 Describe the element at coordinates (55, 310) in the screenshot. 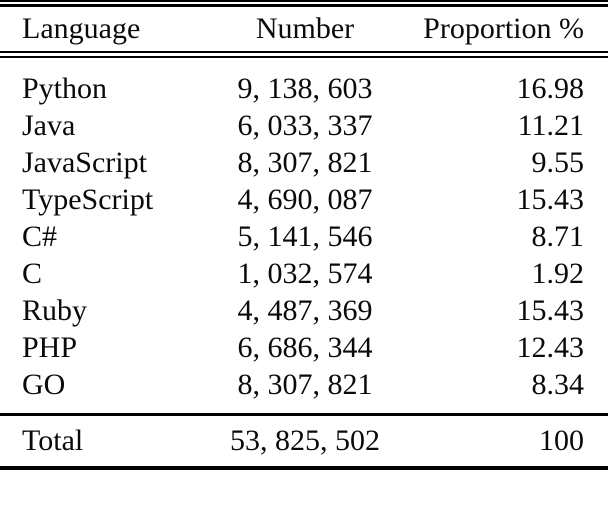

I see `language-cell: Ruby` at that location.